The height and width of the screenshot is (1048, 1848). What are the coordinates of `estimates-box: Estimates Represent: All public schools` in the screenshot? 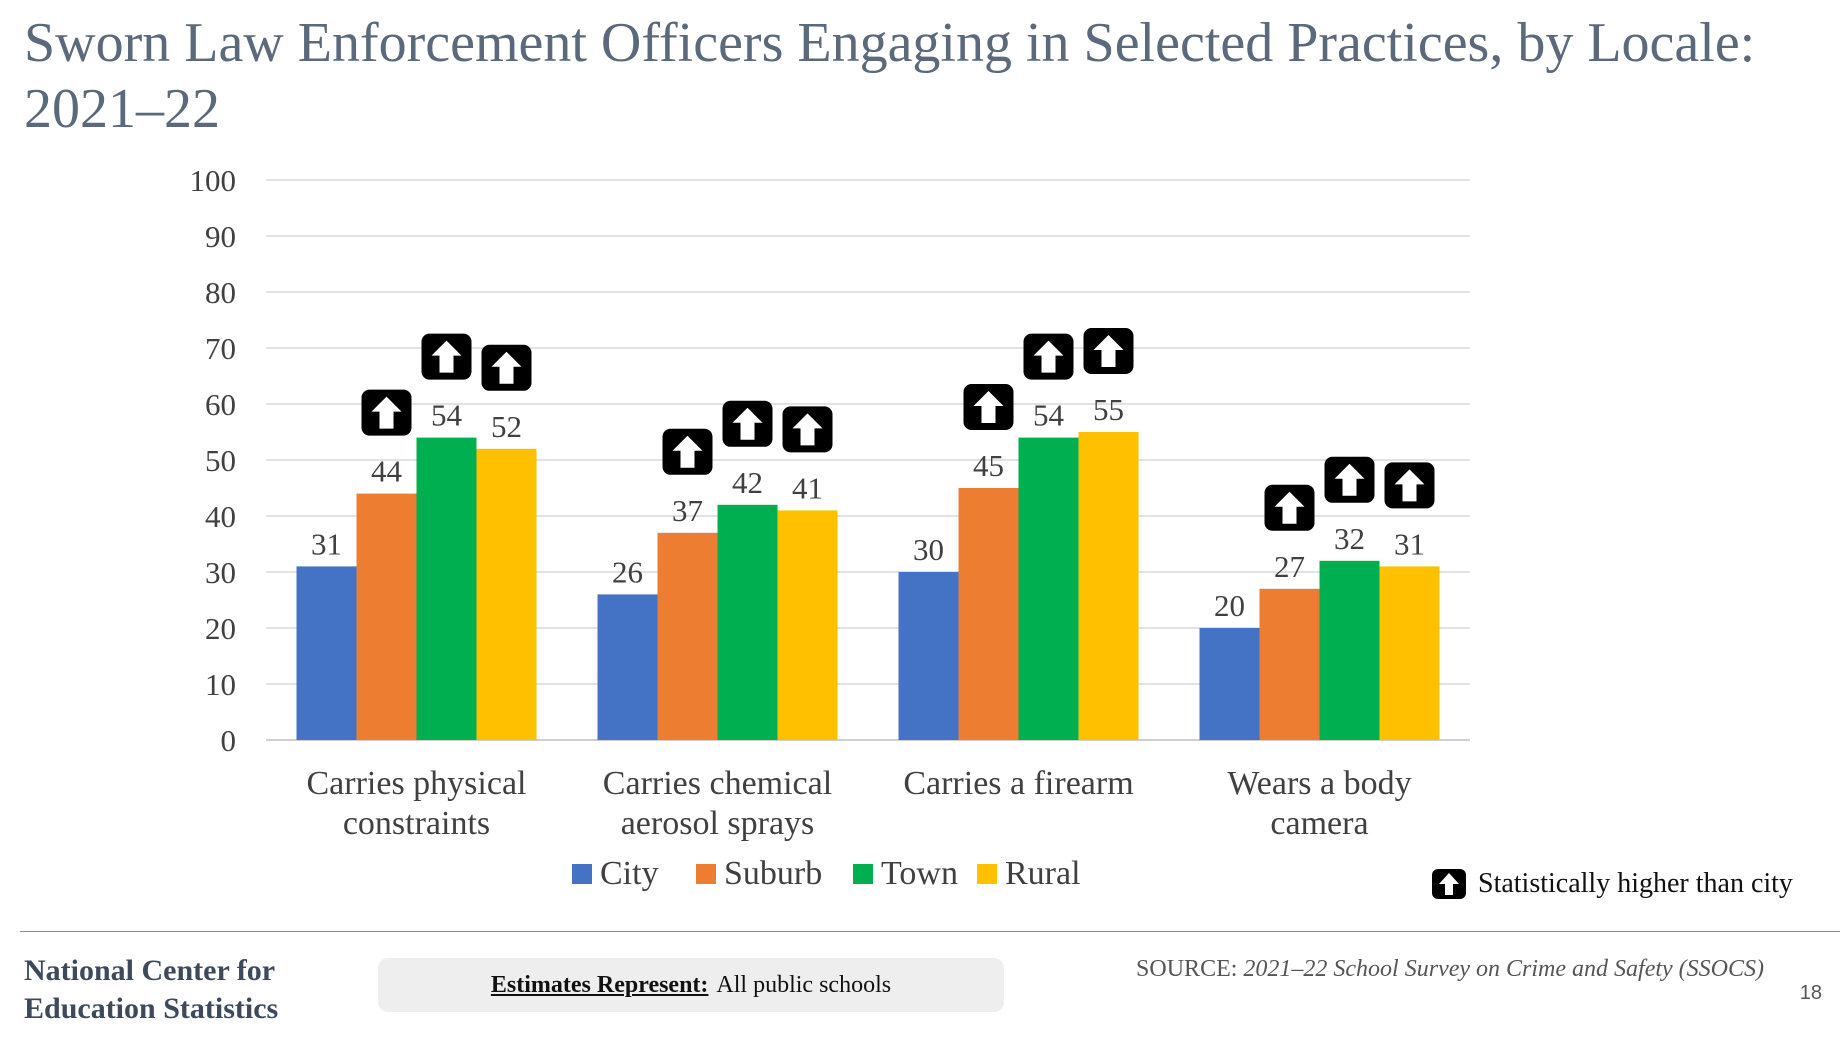 It's located at (691, 985).